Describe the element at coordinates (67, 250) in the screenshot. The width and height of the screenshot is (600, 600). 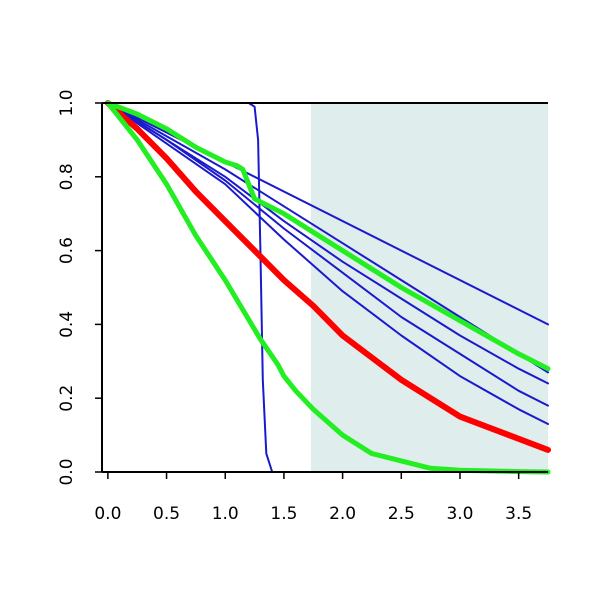
I see `y-tick-label: 0.6` at that location.